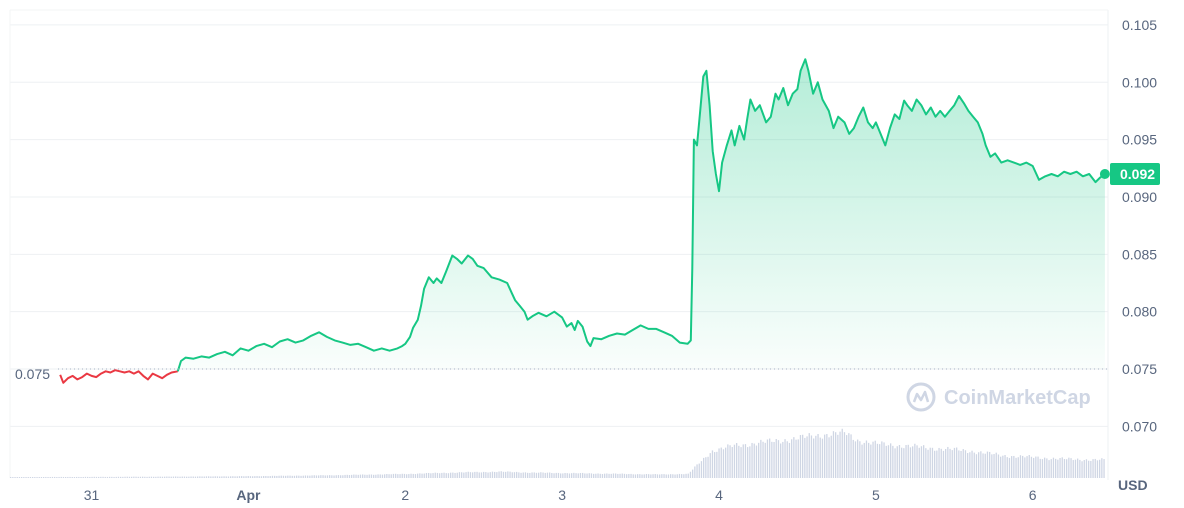 The width and height of the screenshot is (1184, 508). What do you see at coordinates (1133, 485) in the screenshot?
I see `y-axis-unit: USD` at bounding box center [1133, 485].